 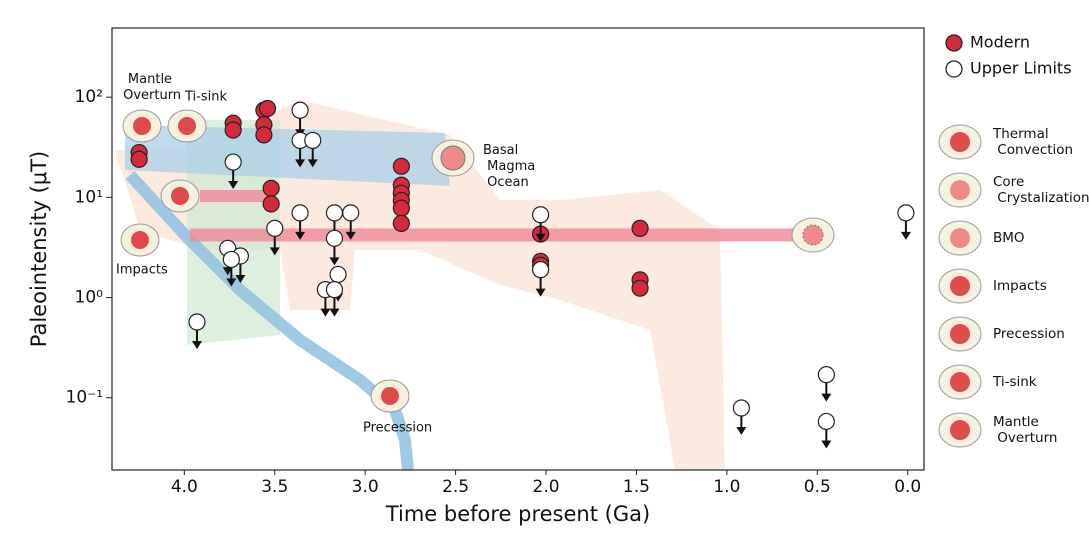 I want to click on y-tick-label: 10⁻¹, so click(x=84, y=398).